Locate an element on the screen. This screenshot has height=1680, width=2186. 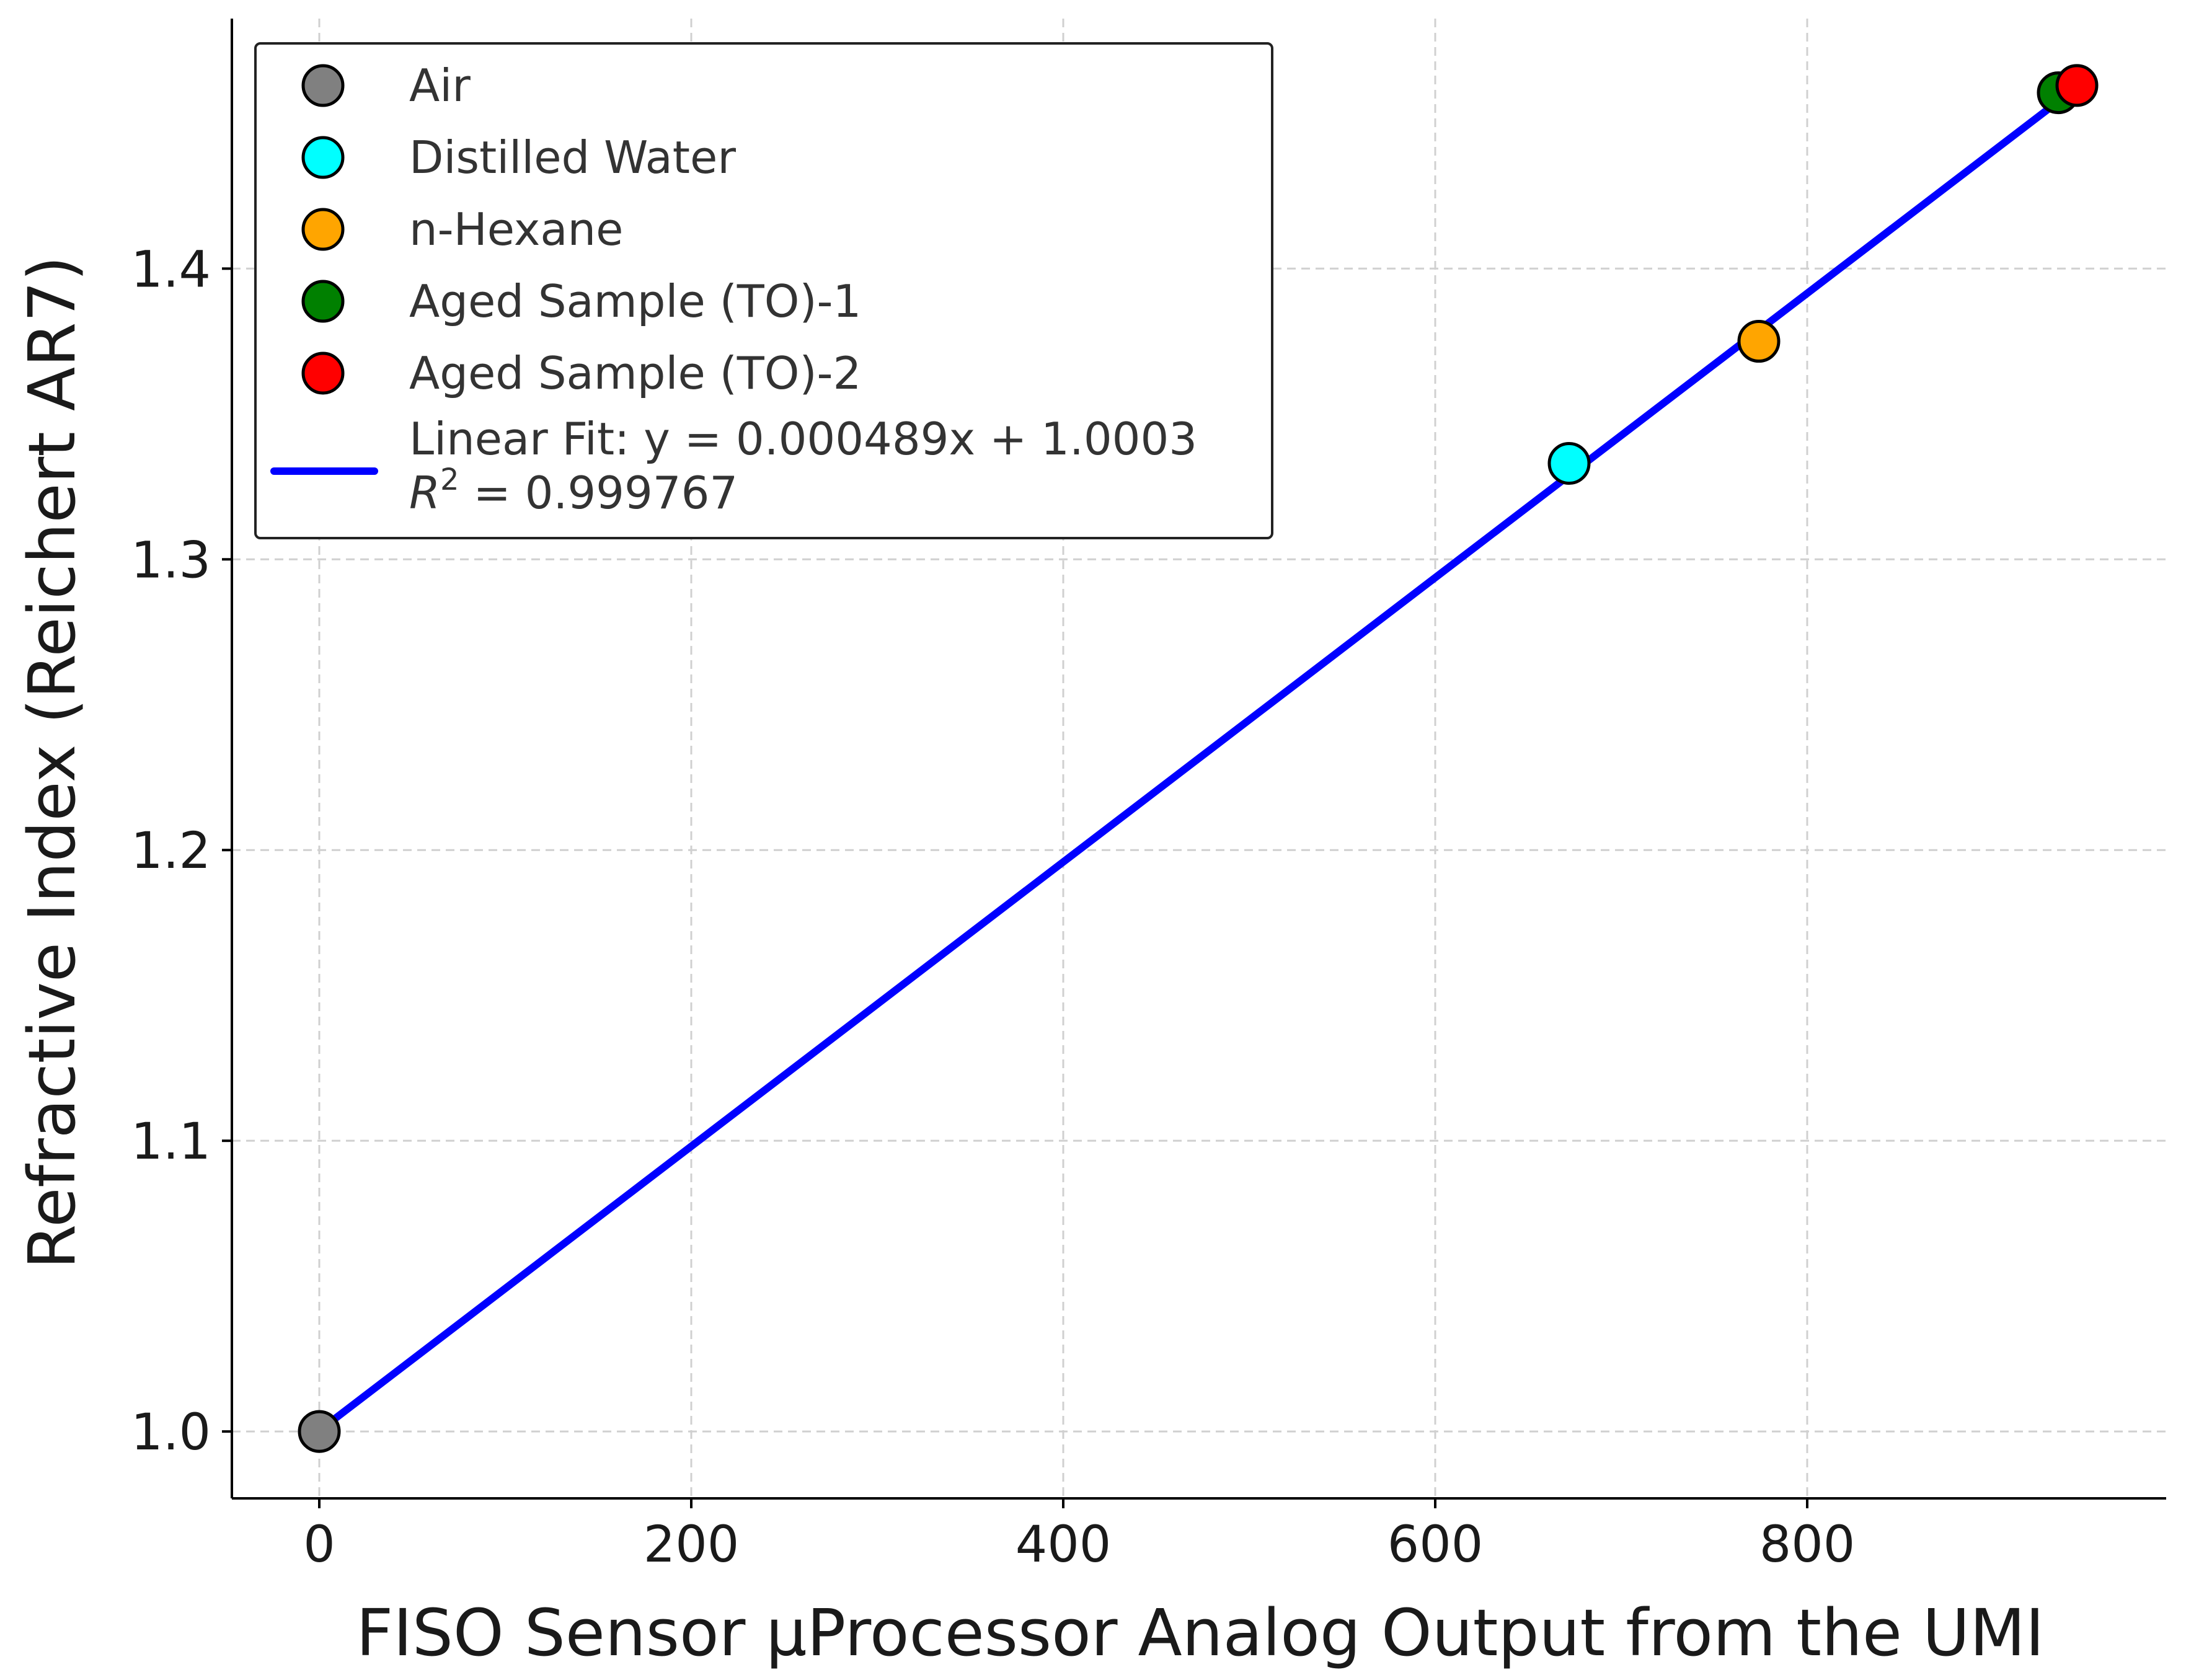
x-tick-label-3: 600 is located at coordinates (1435, 1545).